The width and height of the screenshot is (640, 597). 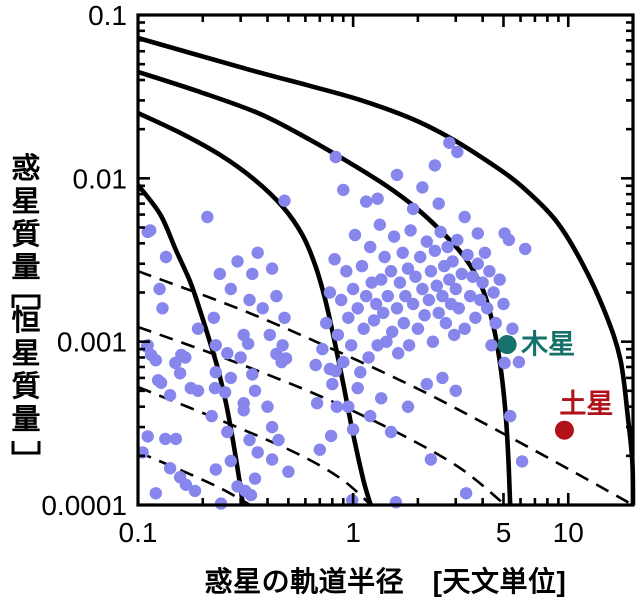 I want to click on x-tick-label: 1, so click(x=353, y=532).